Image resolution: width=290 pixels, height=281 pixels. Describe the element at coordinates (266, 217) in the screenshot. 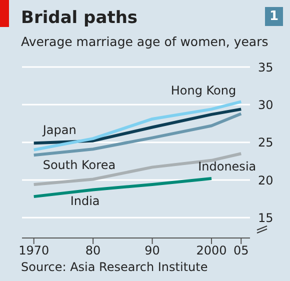

I see `y-tick-label: 15` at that location.